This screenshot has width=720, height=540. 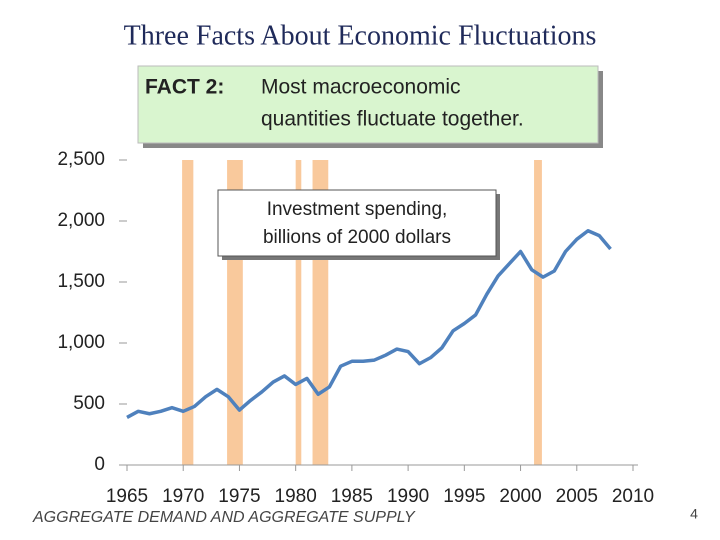 What do you see at coordinates (464, 496) in the screenshot?
I see `x-tick-label: 1995` at bounding box center [464, 496].